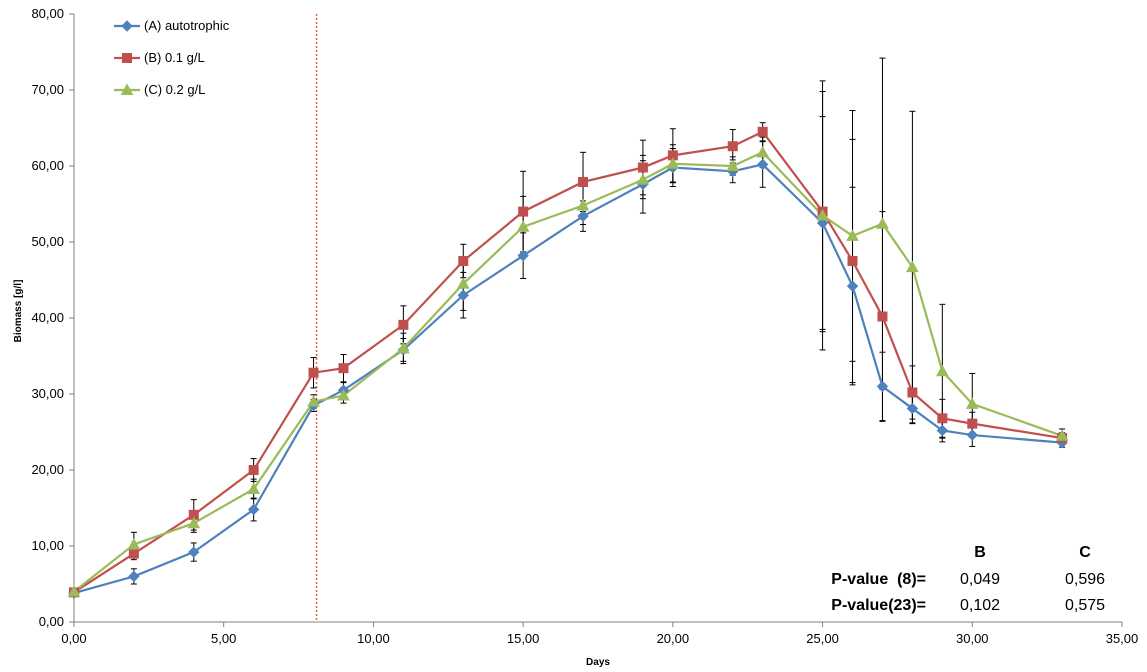 The image size is (1147, 672). I want to click on y-tick-label: 30,00, so click(47, 393).